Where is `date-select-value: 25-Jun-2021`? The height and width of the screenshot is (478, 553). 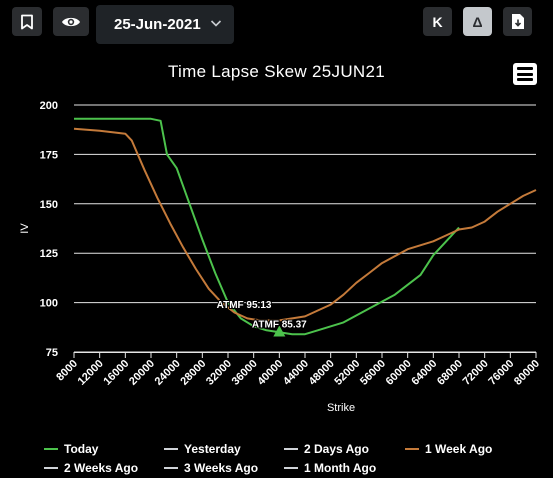
date-select-value: 25-Jun-2021 is located at coordinates (157, 24).